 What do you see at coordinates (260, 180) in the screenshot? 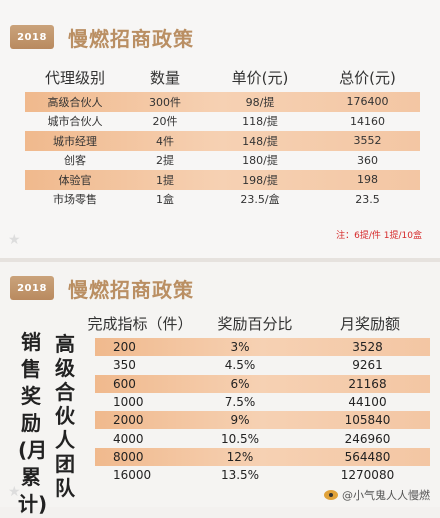
I see `cell-unit-price: 198/提` at bounding box center [260, 180].